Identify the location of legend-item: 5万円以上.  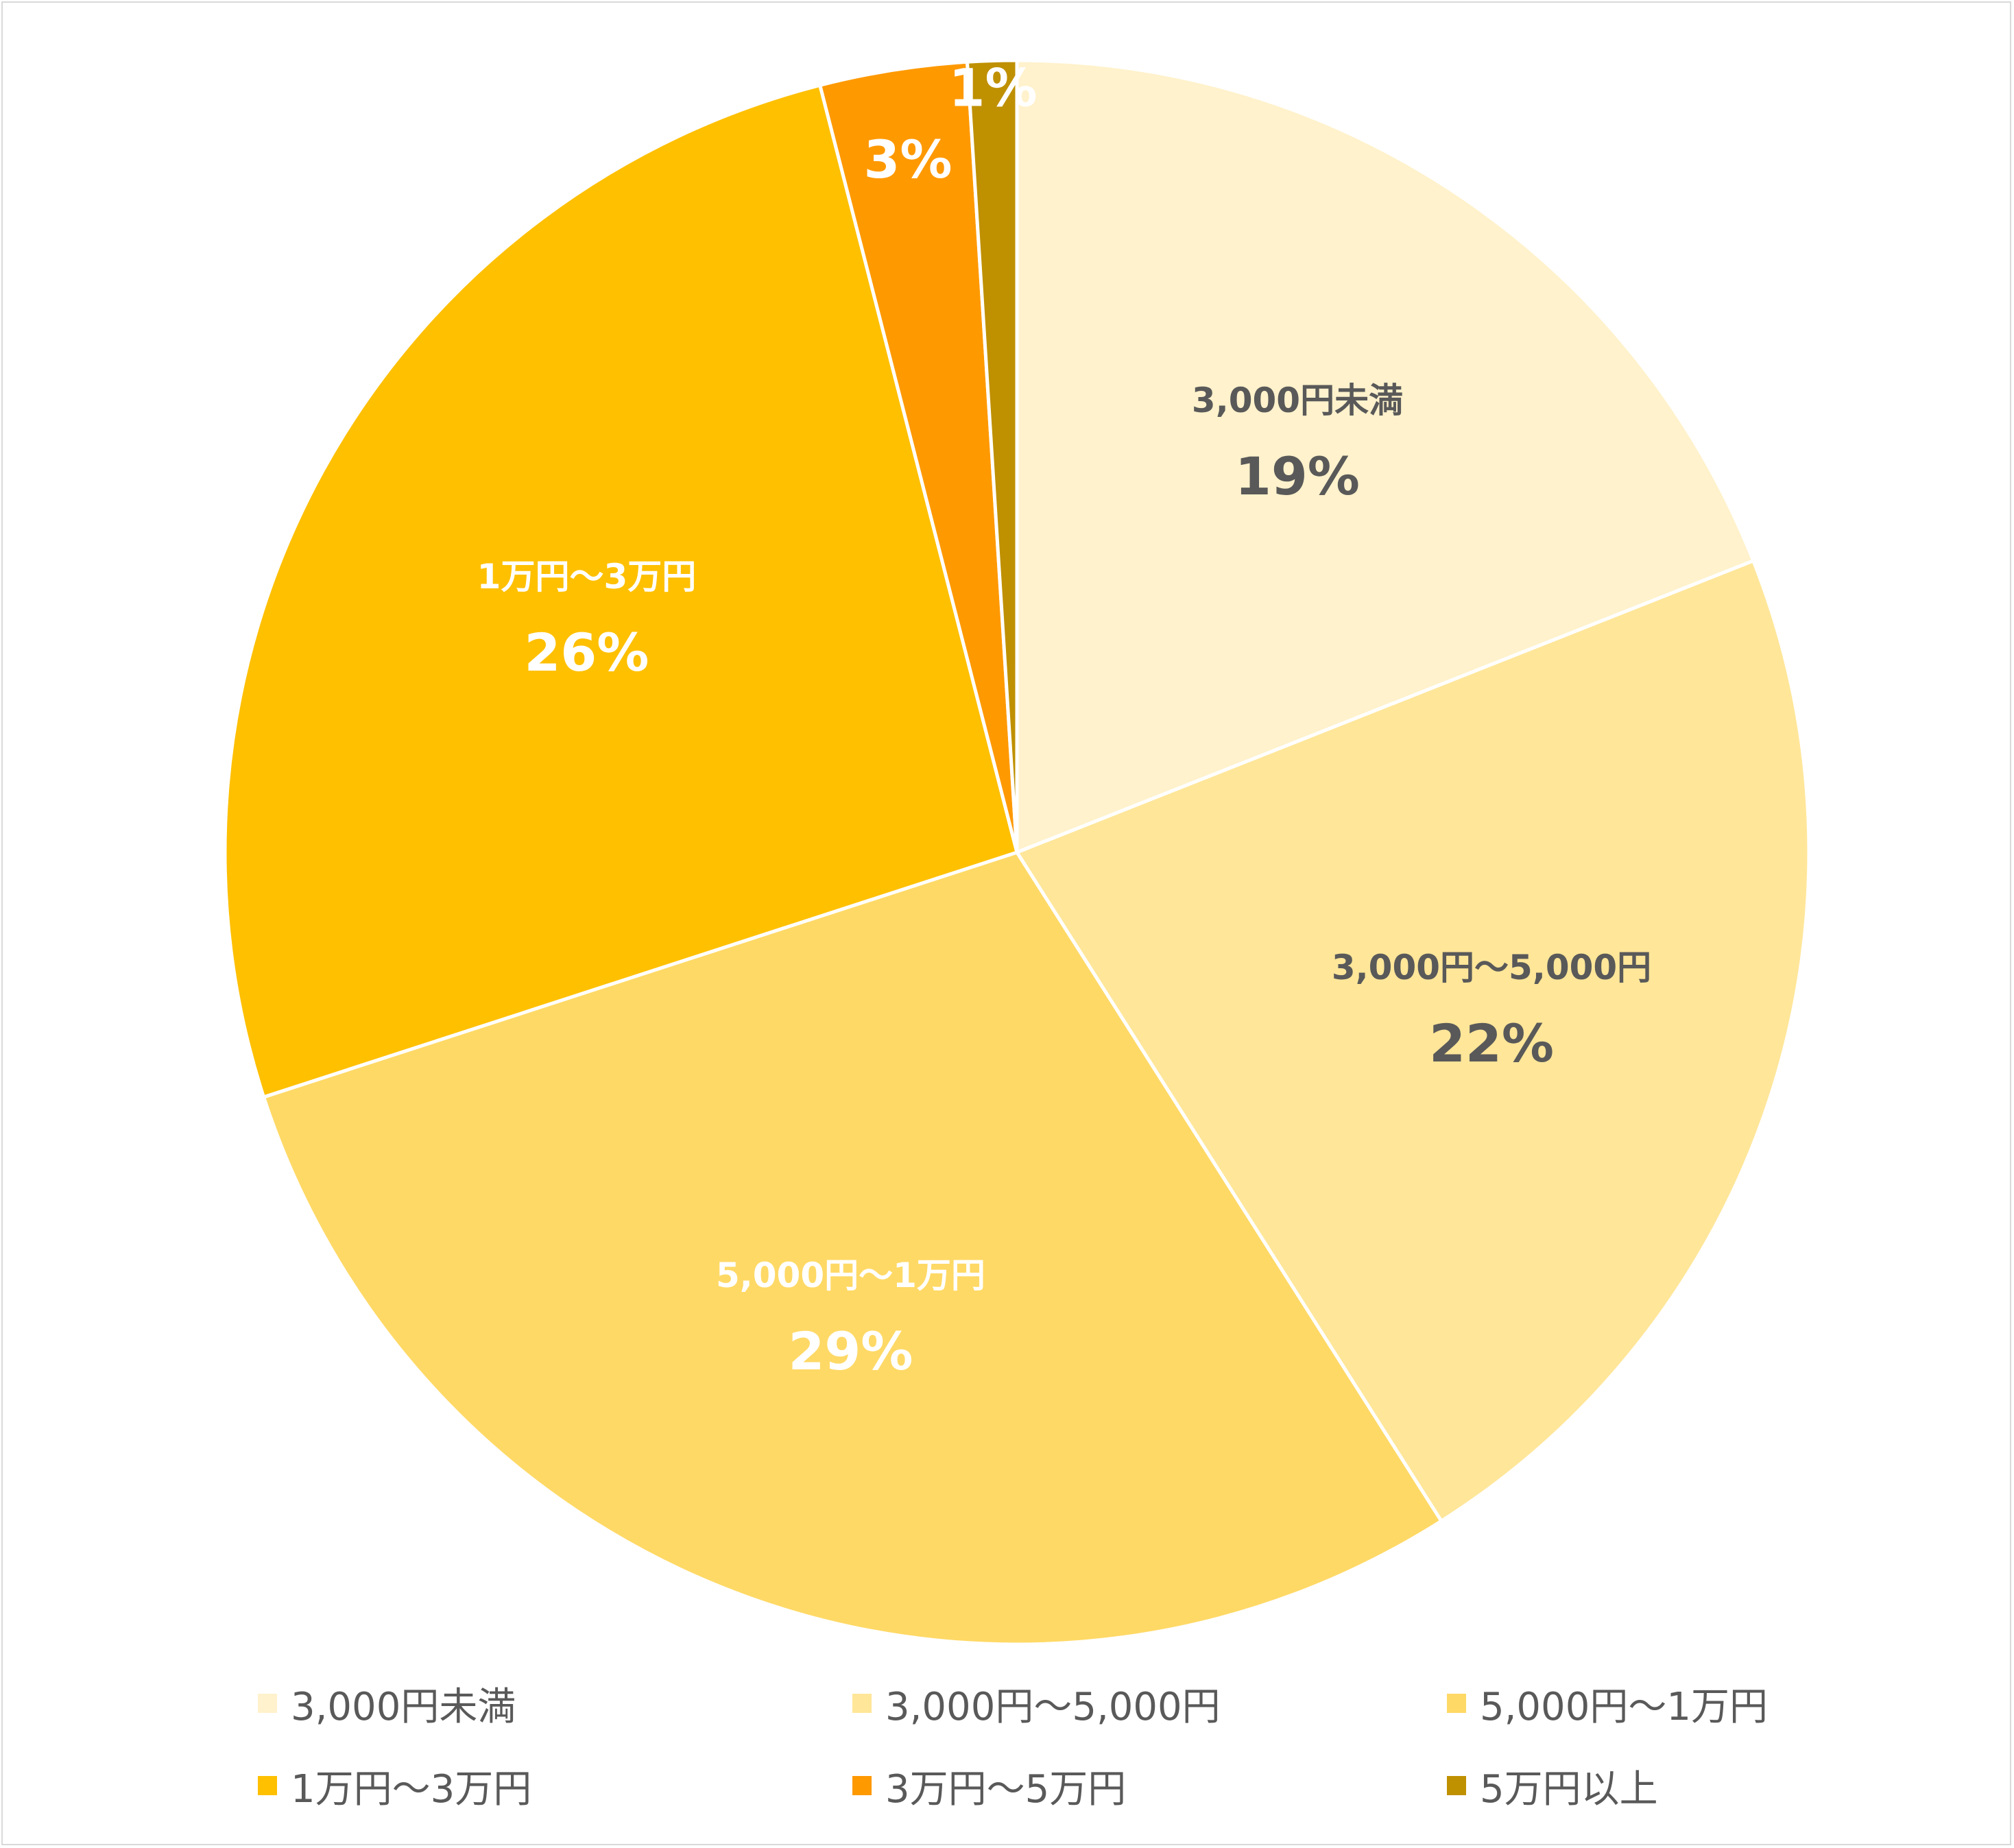
(1552, 1785).